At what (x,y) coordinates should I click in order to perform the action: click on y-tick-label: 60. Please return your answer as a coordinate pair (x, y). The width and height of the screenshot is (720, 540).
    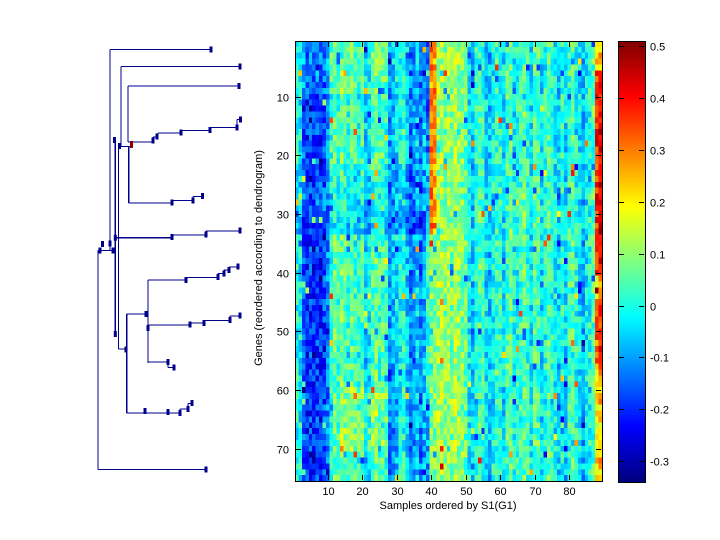
    Looking at the image, I should click on (283, 392).